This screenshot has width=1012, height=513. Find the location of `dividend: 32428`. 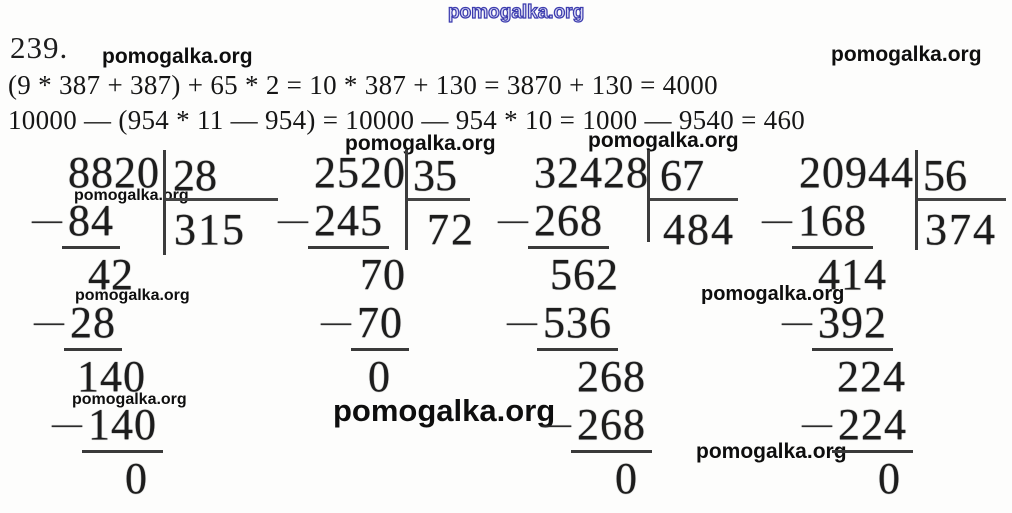

dividend: 32428 is located at coordinates (591, 172).